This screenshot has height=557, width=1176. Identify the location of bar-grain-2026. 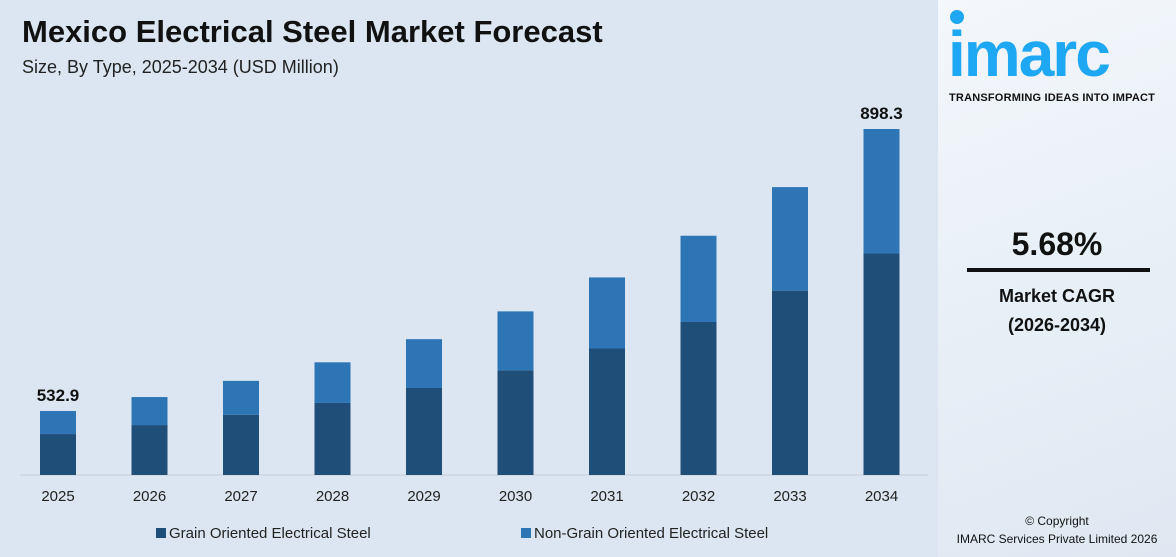
(149, 450).